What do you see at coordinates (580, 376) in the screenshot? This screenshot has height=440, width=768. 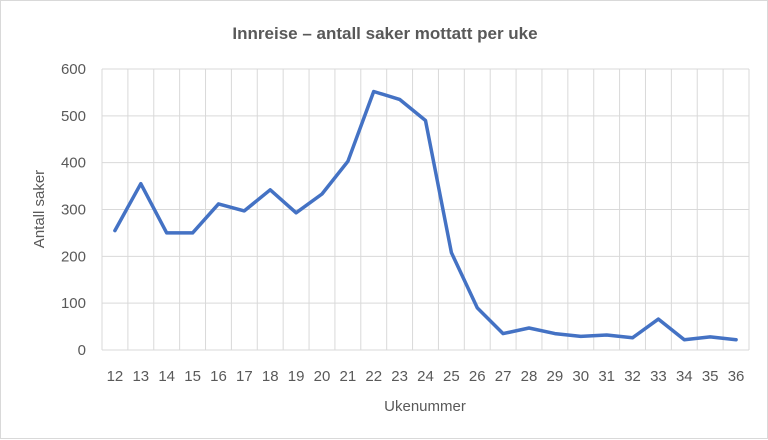 I see `x-tick-label: 30` at bounding box center [580, 376].